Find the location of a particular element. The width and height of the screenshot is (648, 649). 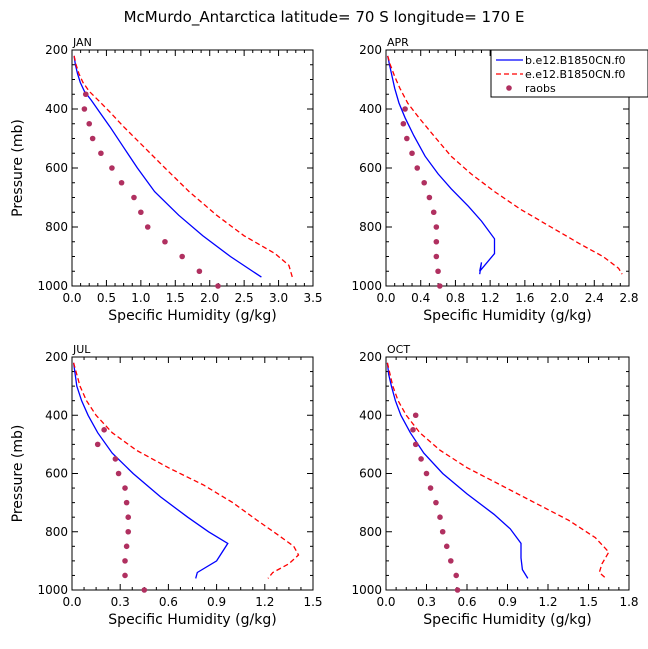

panel-title: JUL is located at coordinates (81, 349).